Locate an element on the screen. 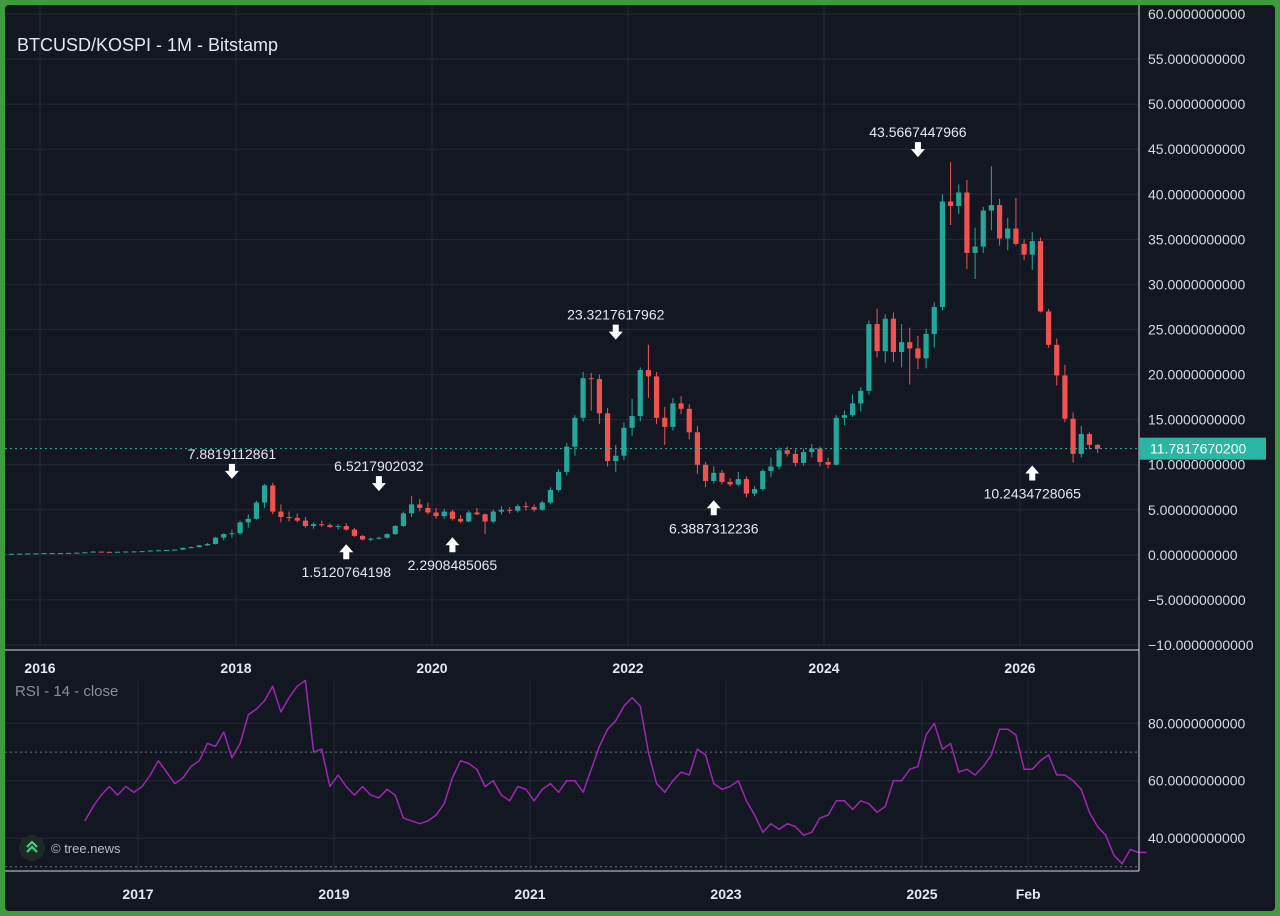 The image size is (1280, 916). last-price-badge is located at coordinates (1202, 448).